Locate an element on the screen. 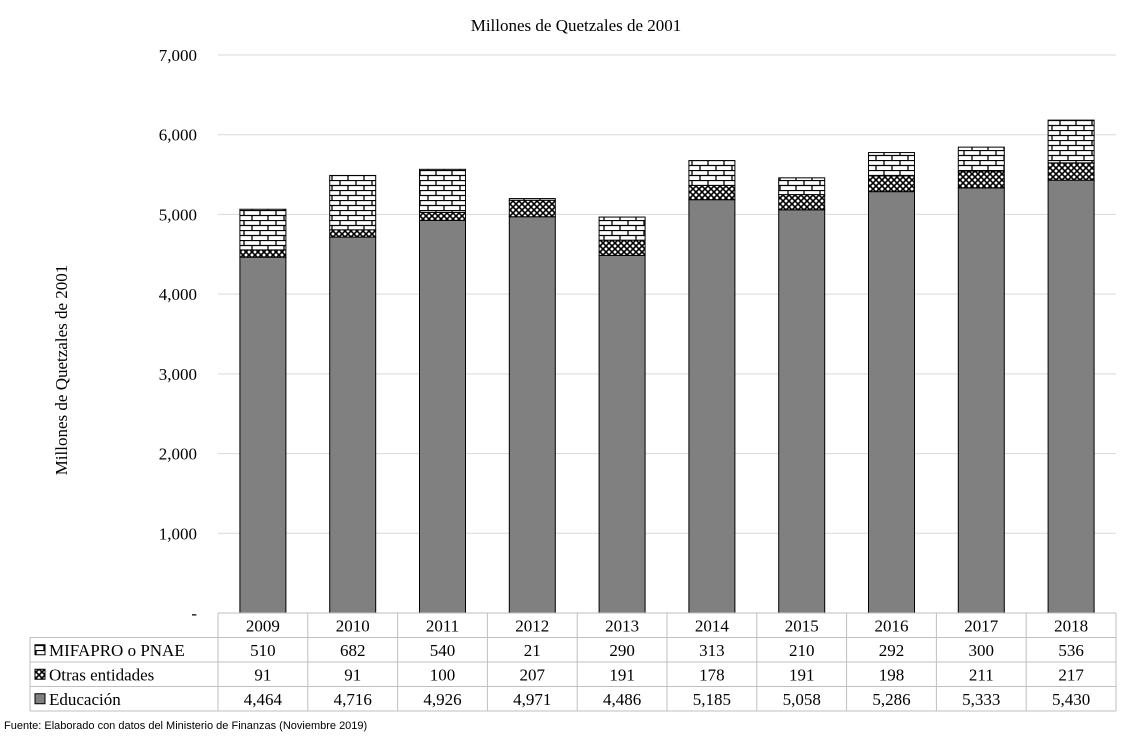  data-label: 21 is located at coordinates (532, 650).